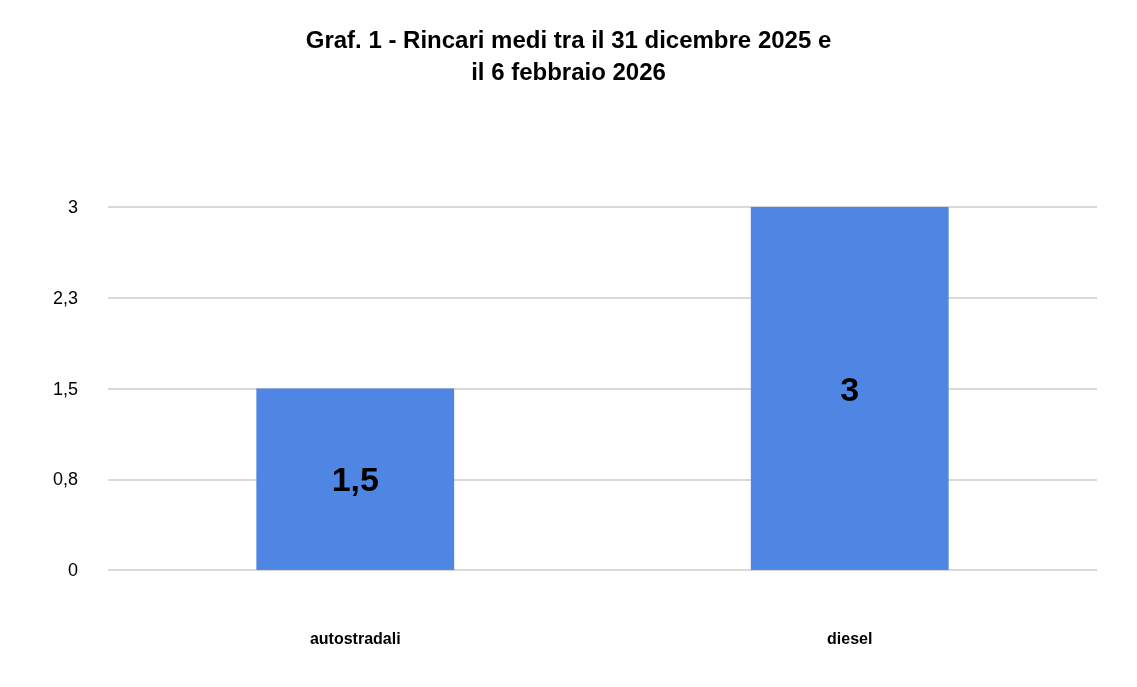 This screenshot has height=687, width=1137. I want to click on y-tick-label: 0,8, so click(65, 479).